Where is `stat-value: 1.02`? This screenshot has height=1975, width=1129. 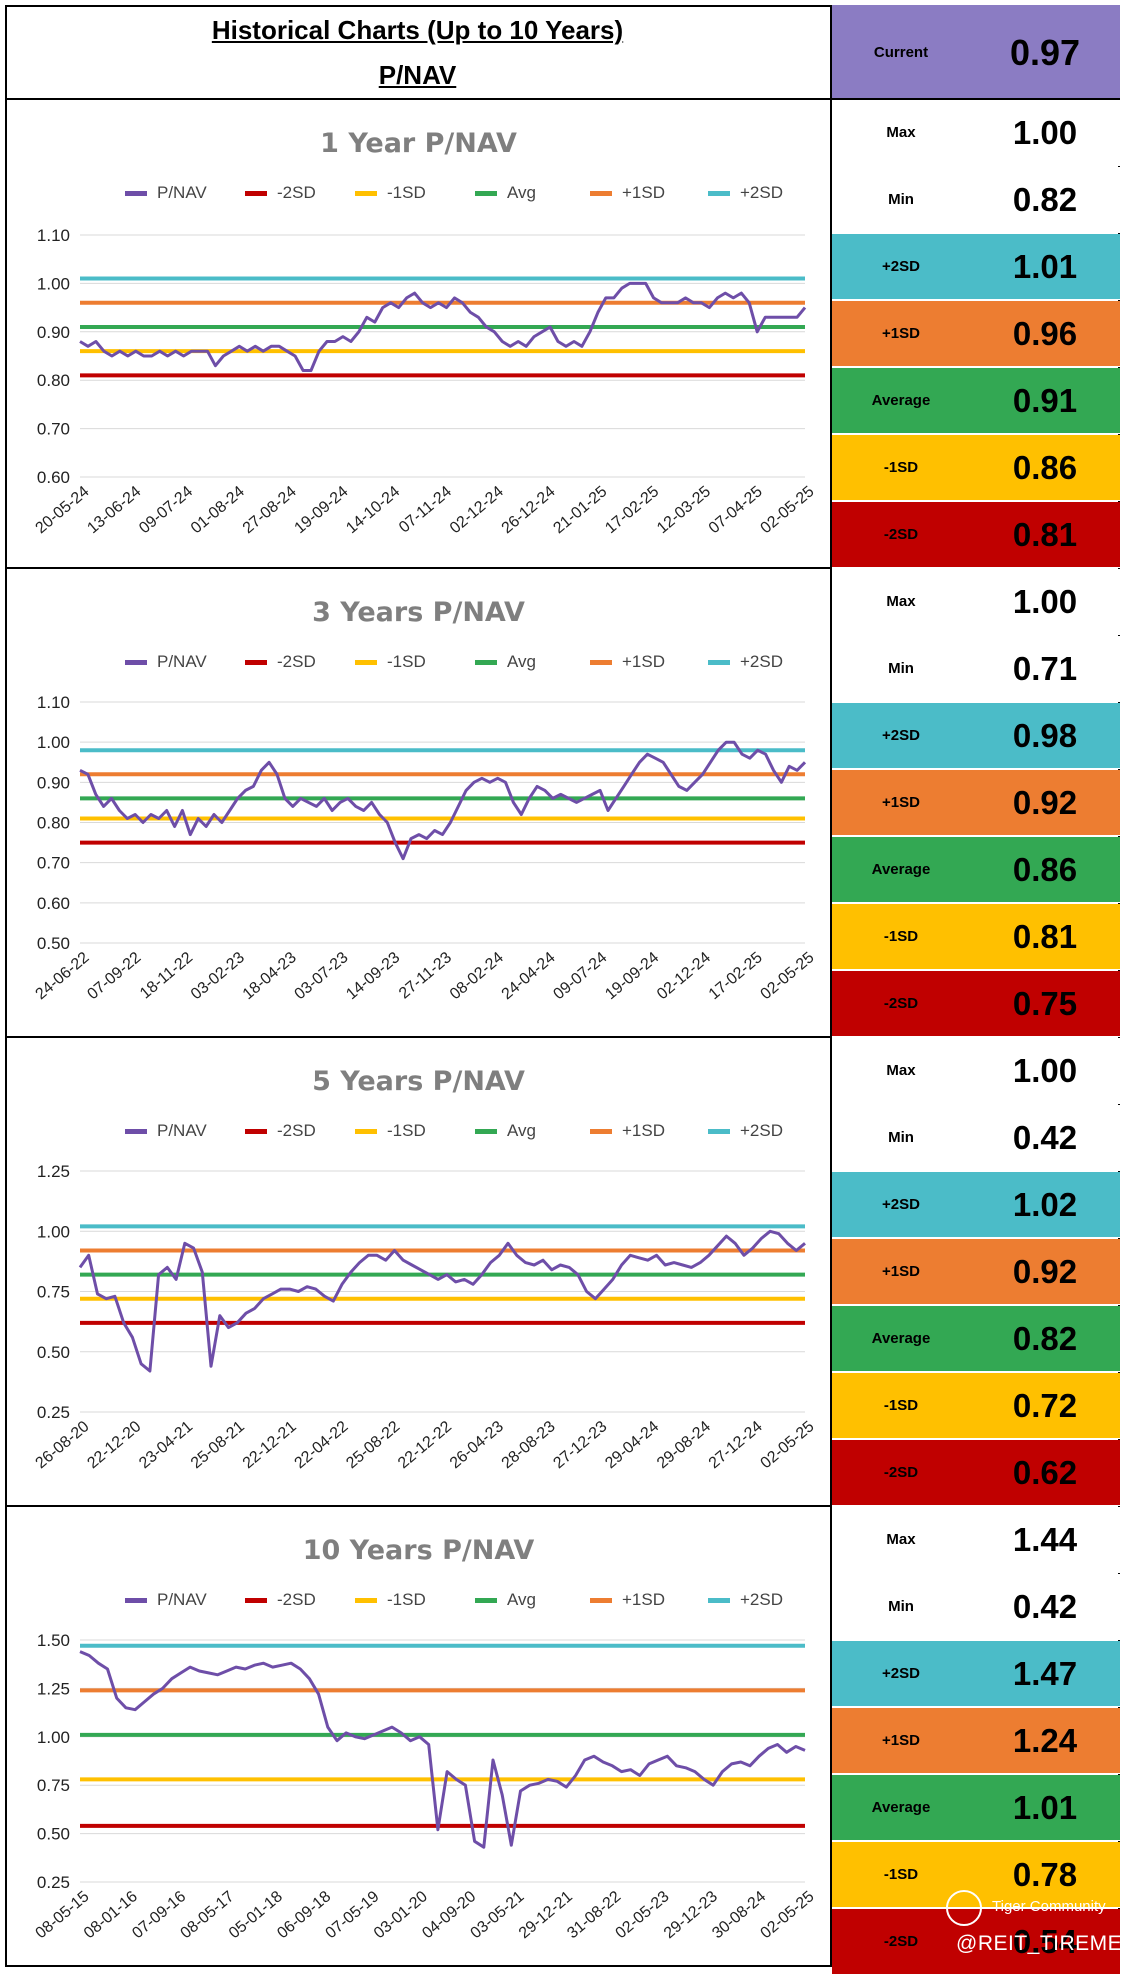 stat-value: 1.02 is located at coordinates (1045, 1204).